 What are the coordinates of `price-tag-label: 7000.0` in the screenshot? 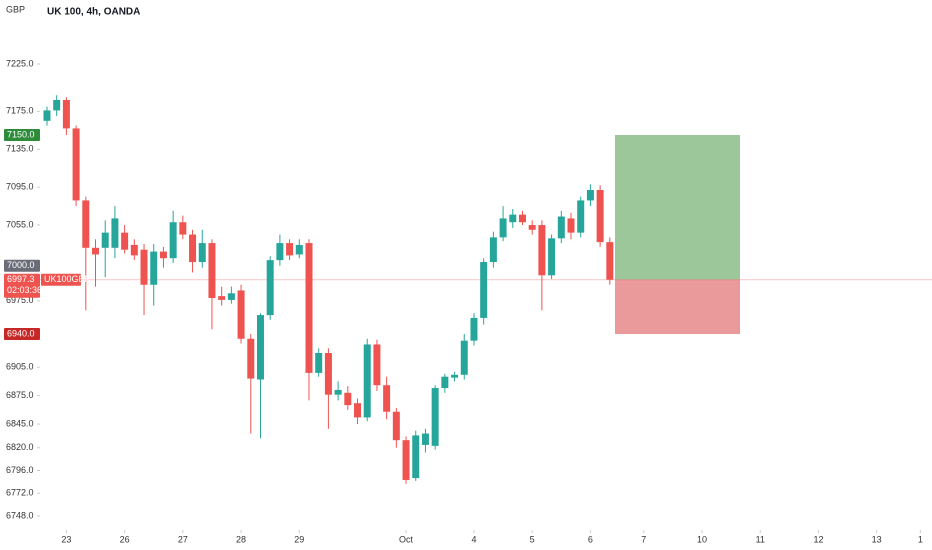 It's located at (21, 265).